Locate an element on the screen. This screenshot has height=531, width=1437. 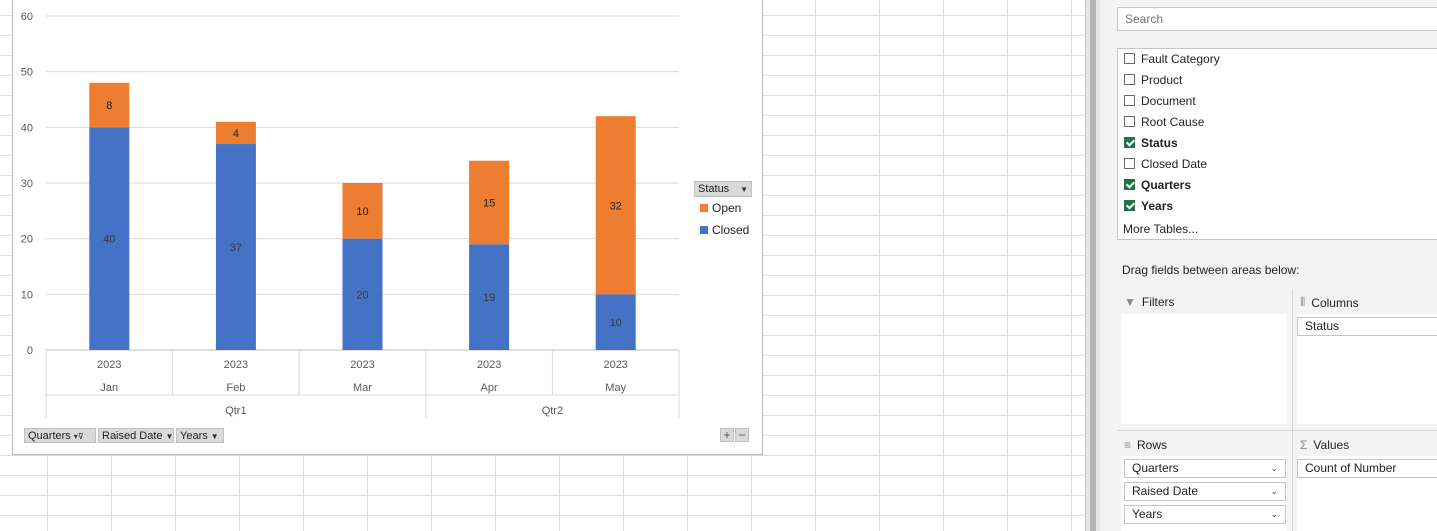
y-tick-label: 0 is located at coordinates (30, 351).